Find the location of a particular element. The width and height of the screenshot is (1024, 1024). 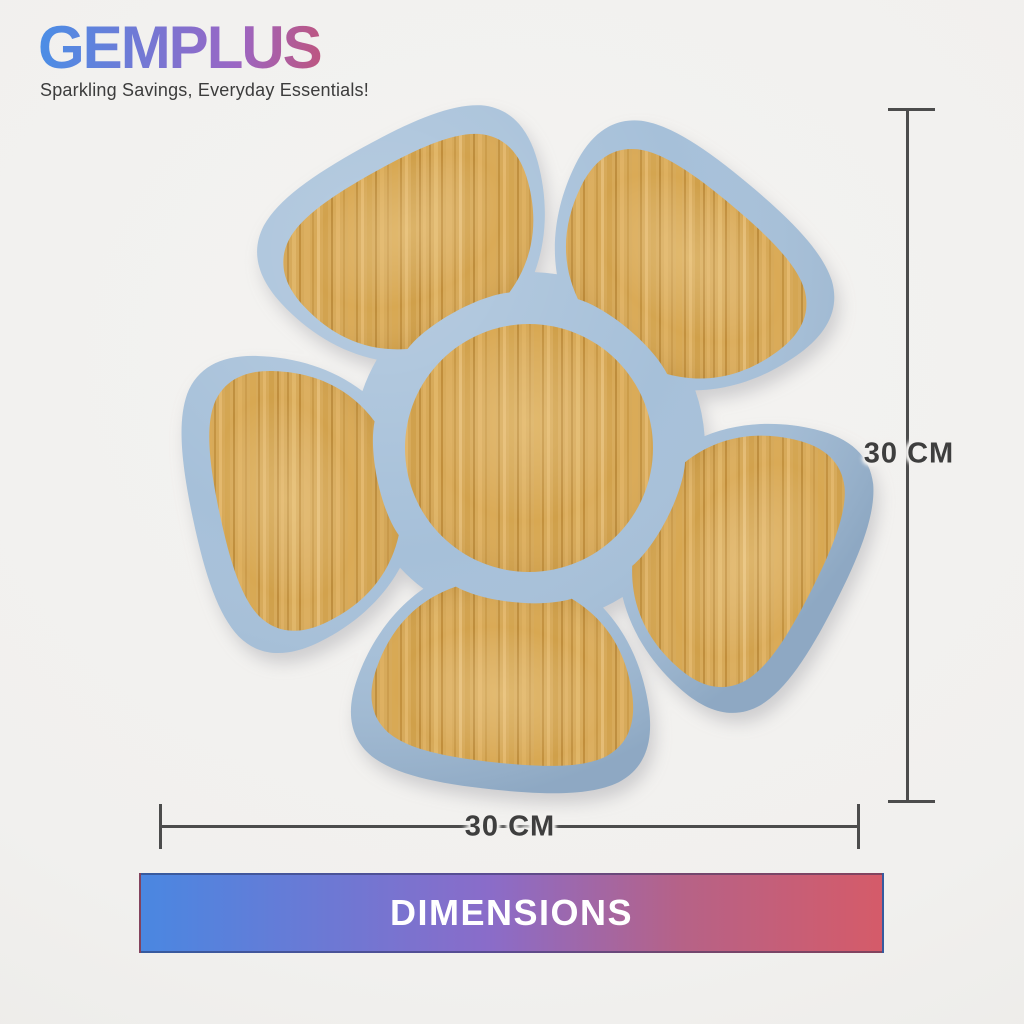

height-dimension-tick-bottom is located at coordinates (911, 801).